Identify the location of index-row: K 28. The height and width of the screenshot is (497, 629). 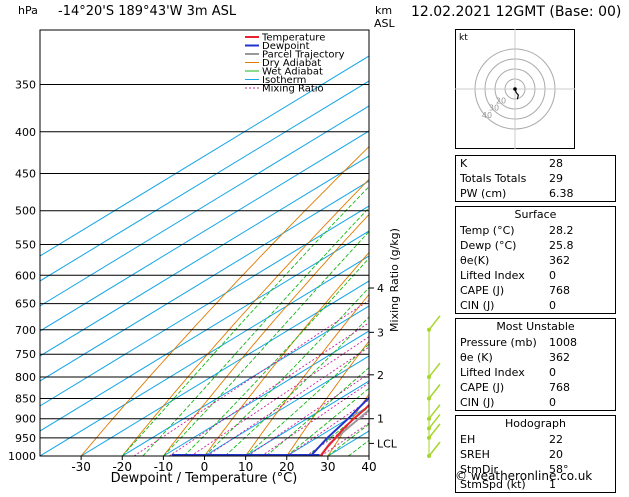
(535, 163).